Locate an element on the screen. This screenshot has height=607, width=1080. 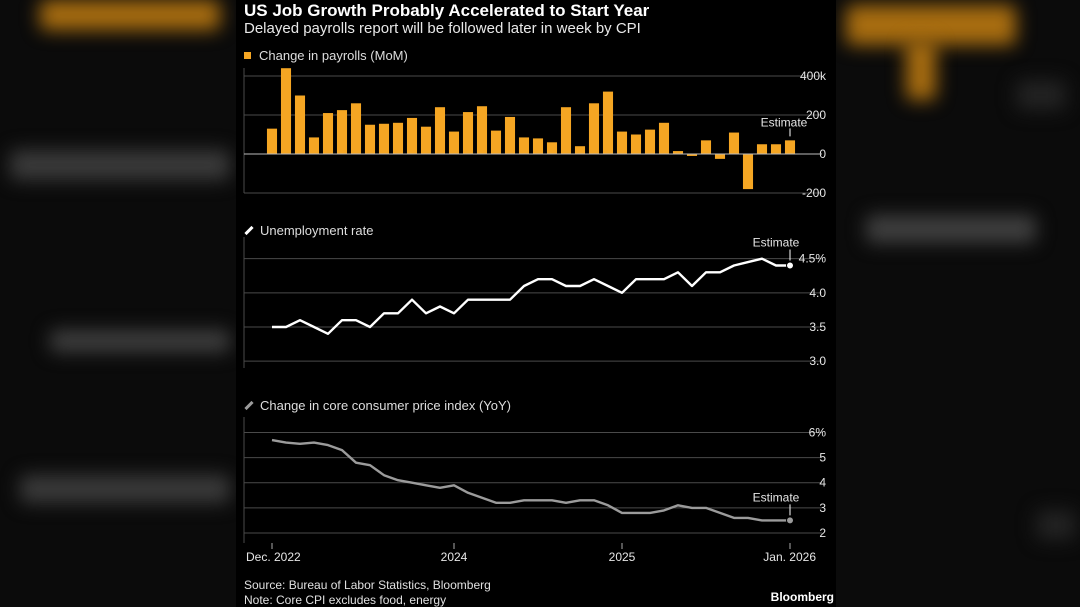
y-tick-label: 0 is located at coordinates (822, 154).